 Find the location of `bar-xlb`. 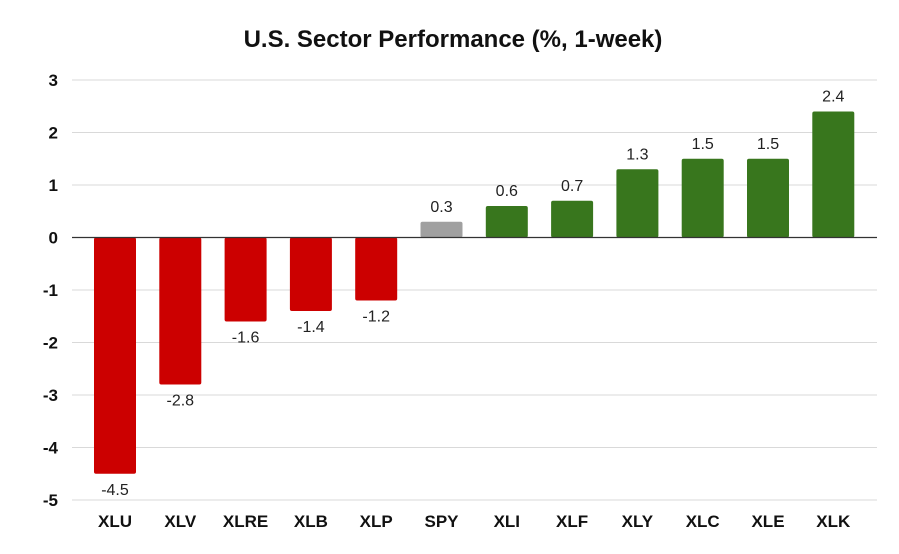

bar-xlb is located at coordinates (310, 274).